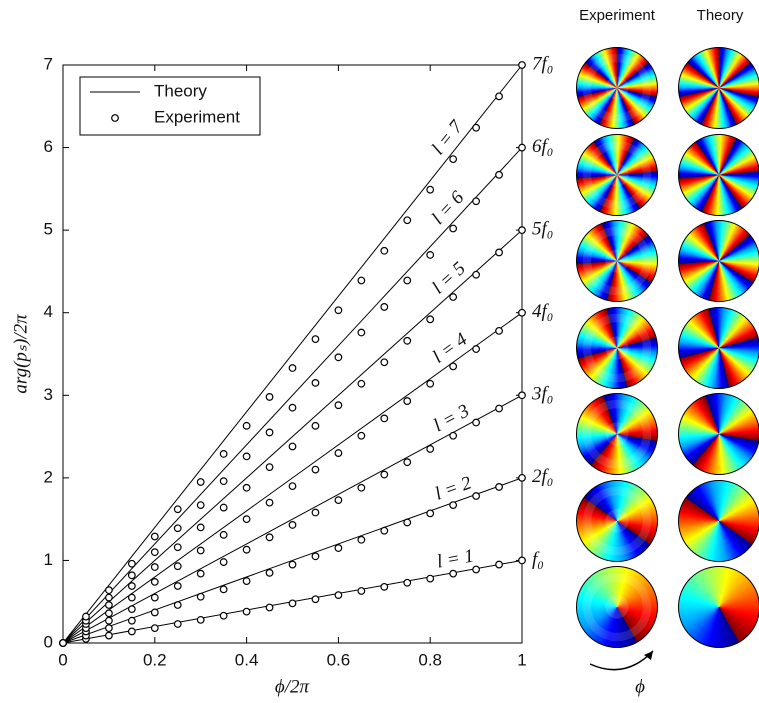  What do you see at coordinates (542, 311) in the screenshot?
I see `end-label: 4f₀` at bounding box center [542, 311].